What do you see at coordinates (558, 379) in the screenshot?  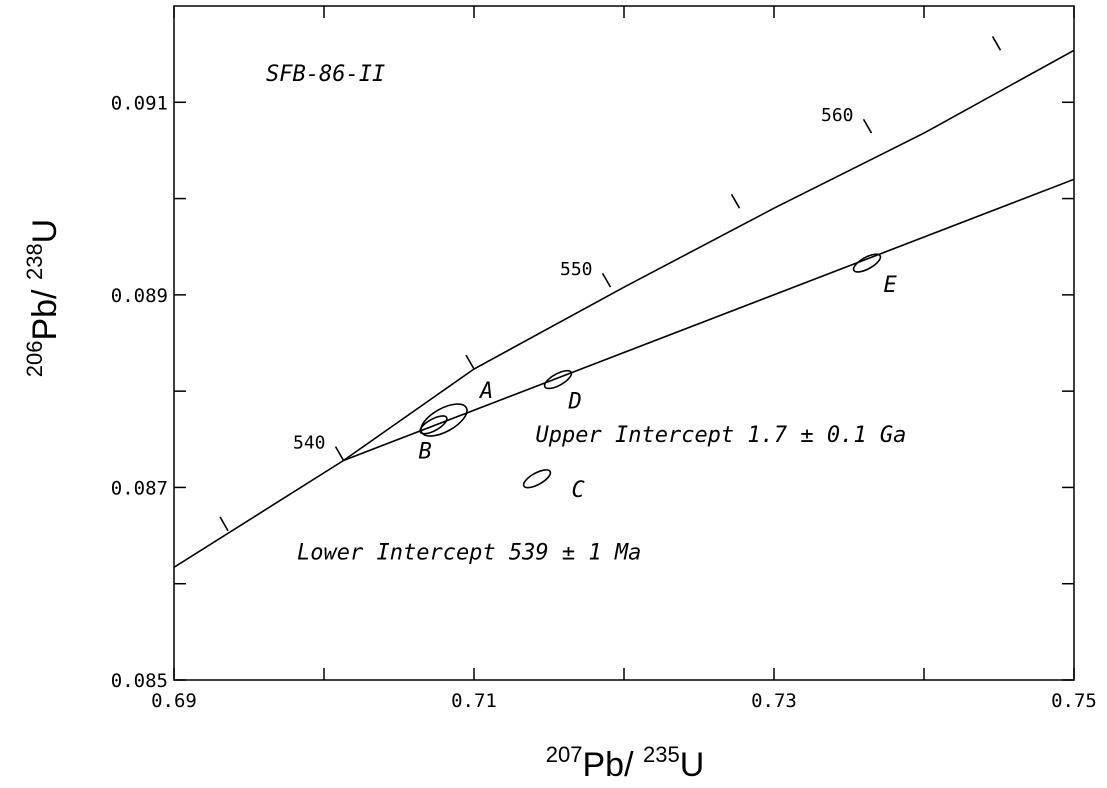 I see `error-ellipse-d` at bounding box center [558, 379].